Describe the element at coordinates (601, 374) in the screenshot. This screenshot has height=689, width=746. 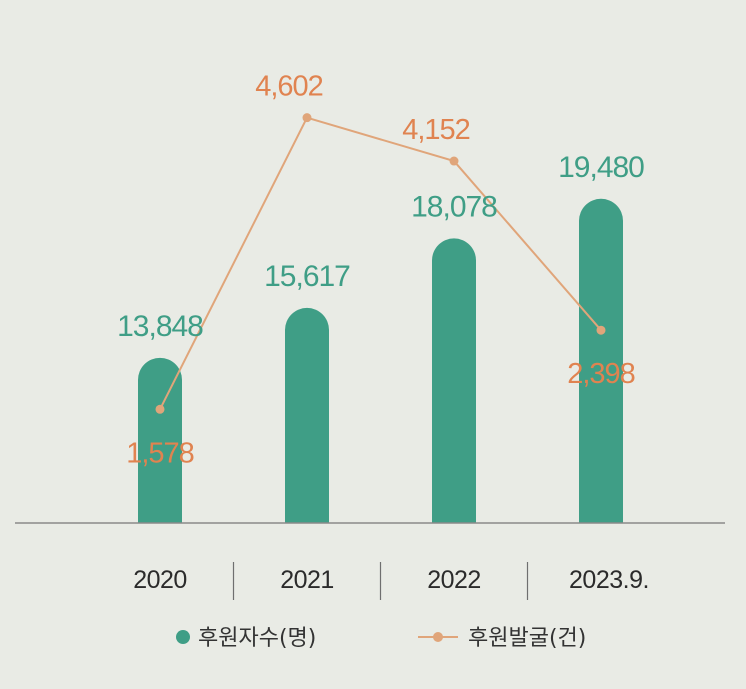
I see `line-value-label: 2,398` at that location.